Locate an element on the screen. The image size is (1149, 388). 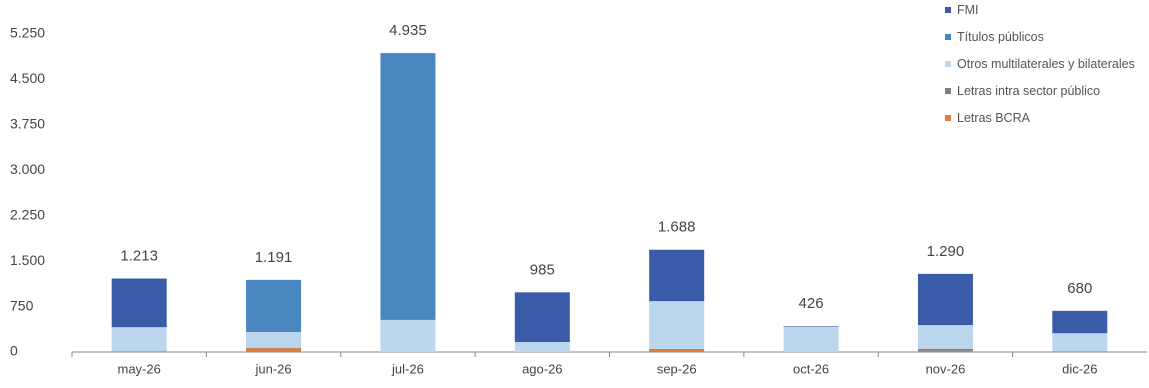
x-tick-label: may-26 is located at coordinates (139, 368).